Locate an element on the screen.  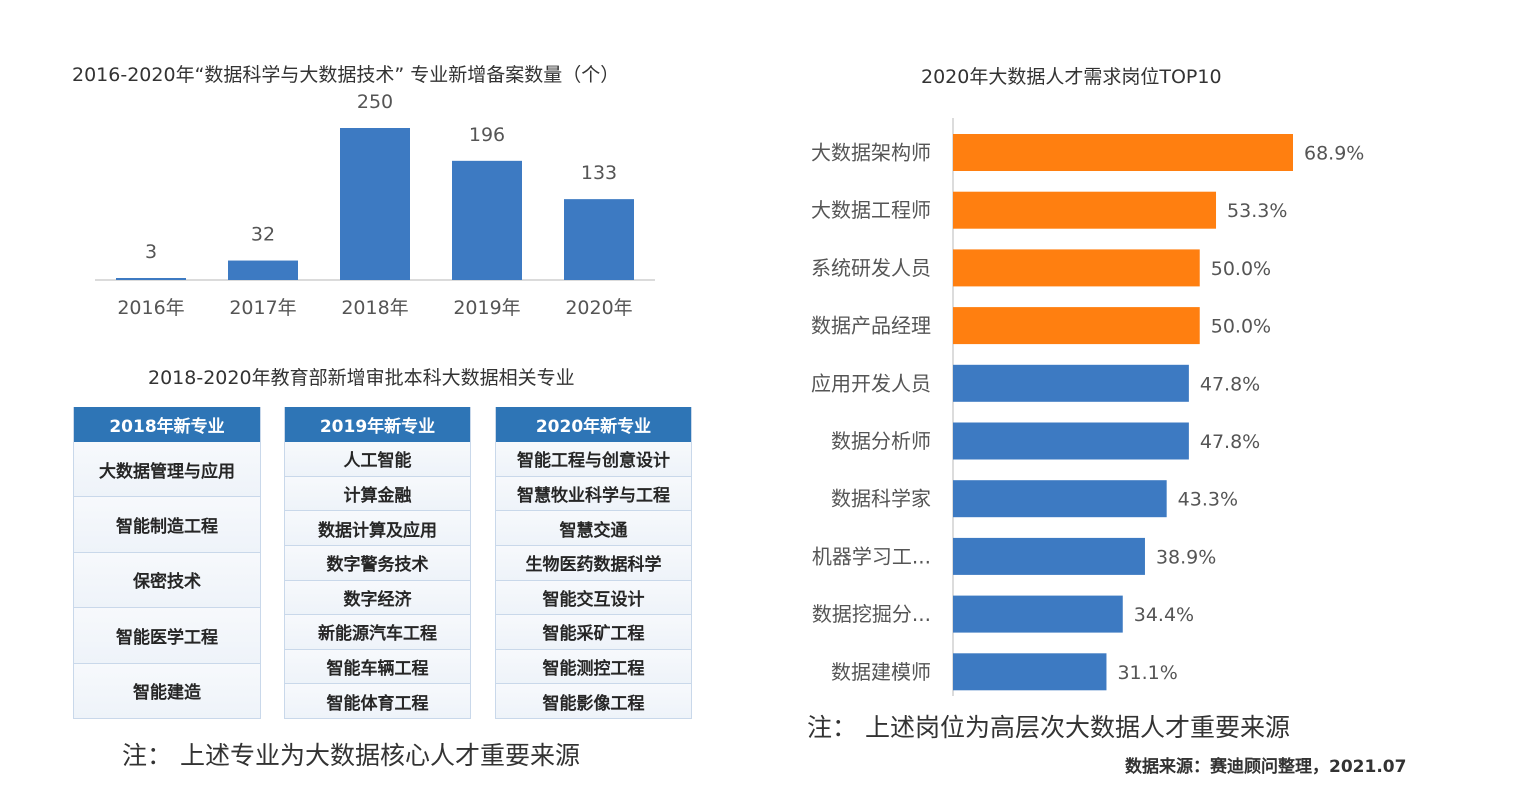
major-cell: 智能采矿工程 is located at coordinates (593, 632).